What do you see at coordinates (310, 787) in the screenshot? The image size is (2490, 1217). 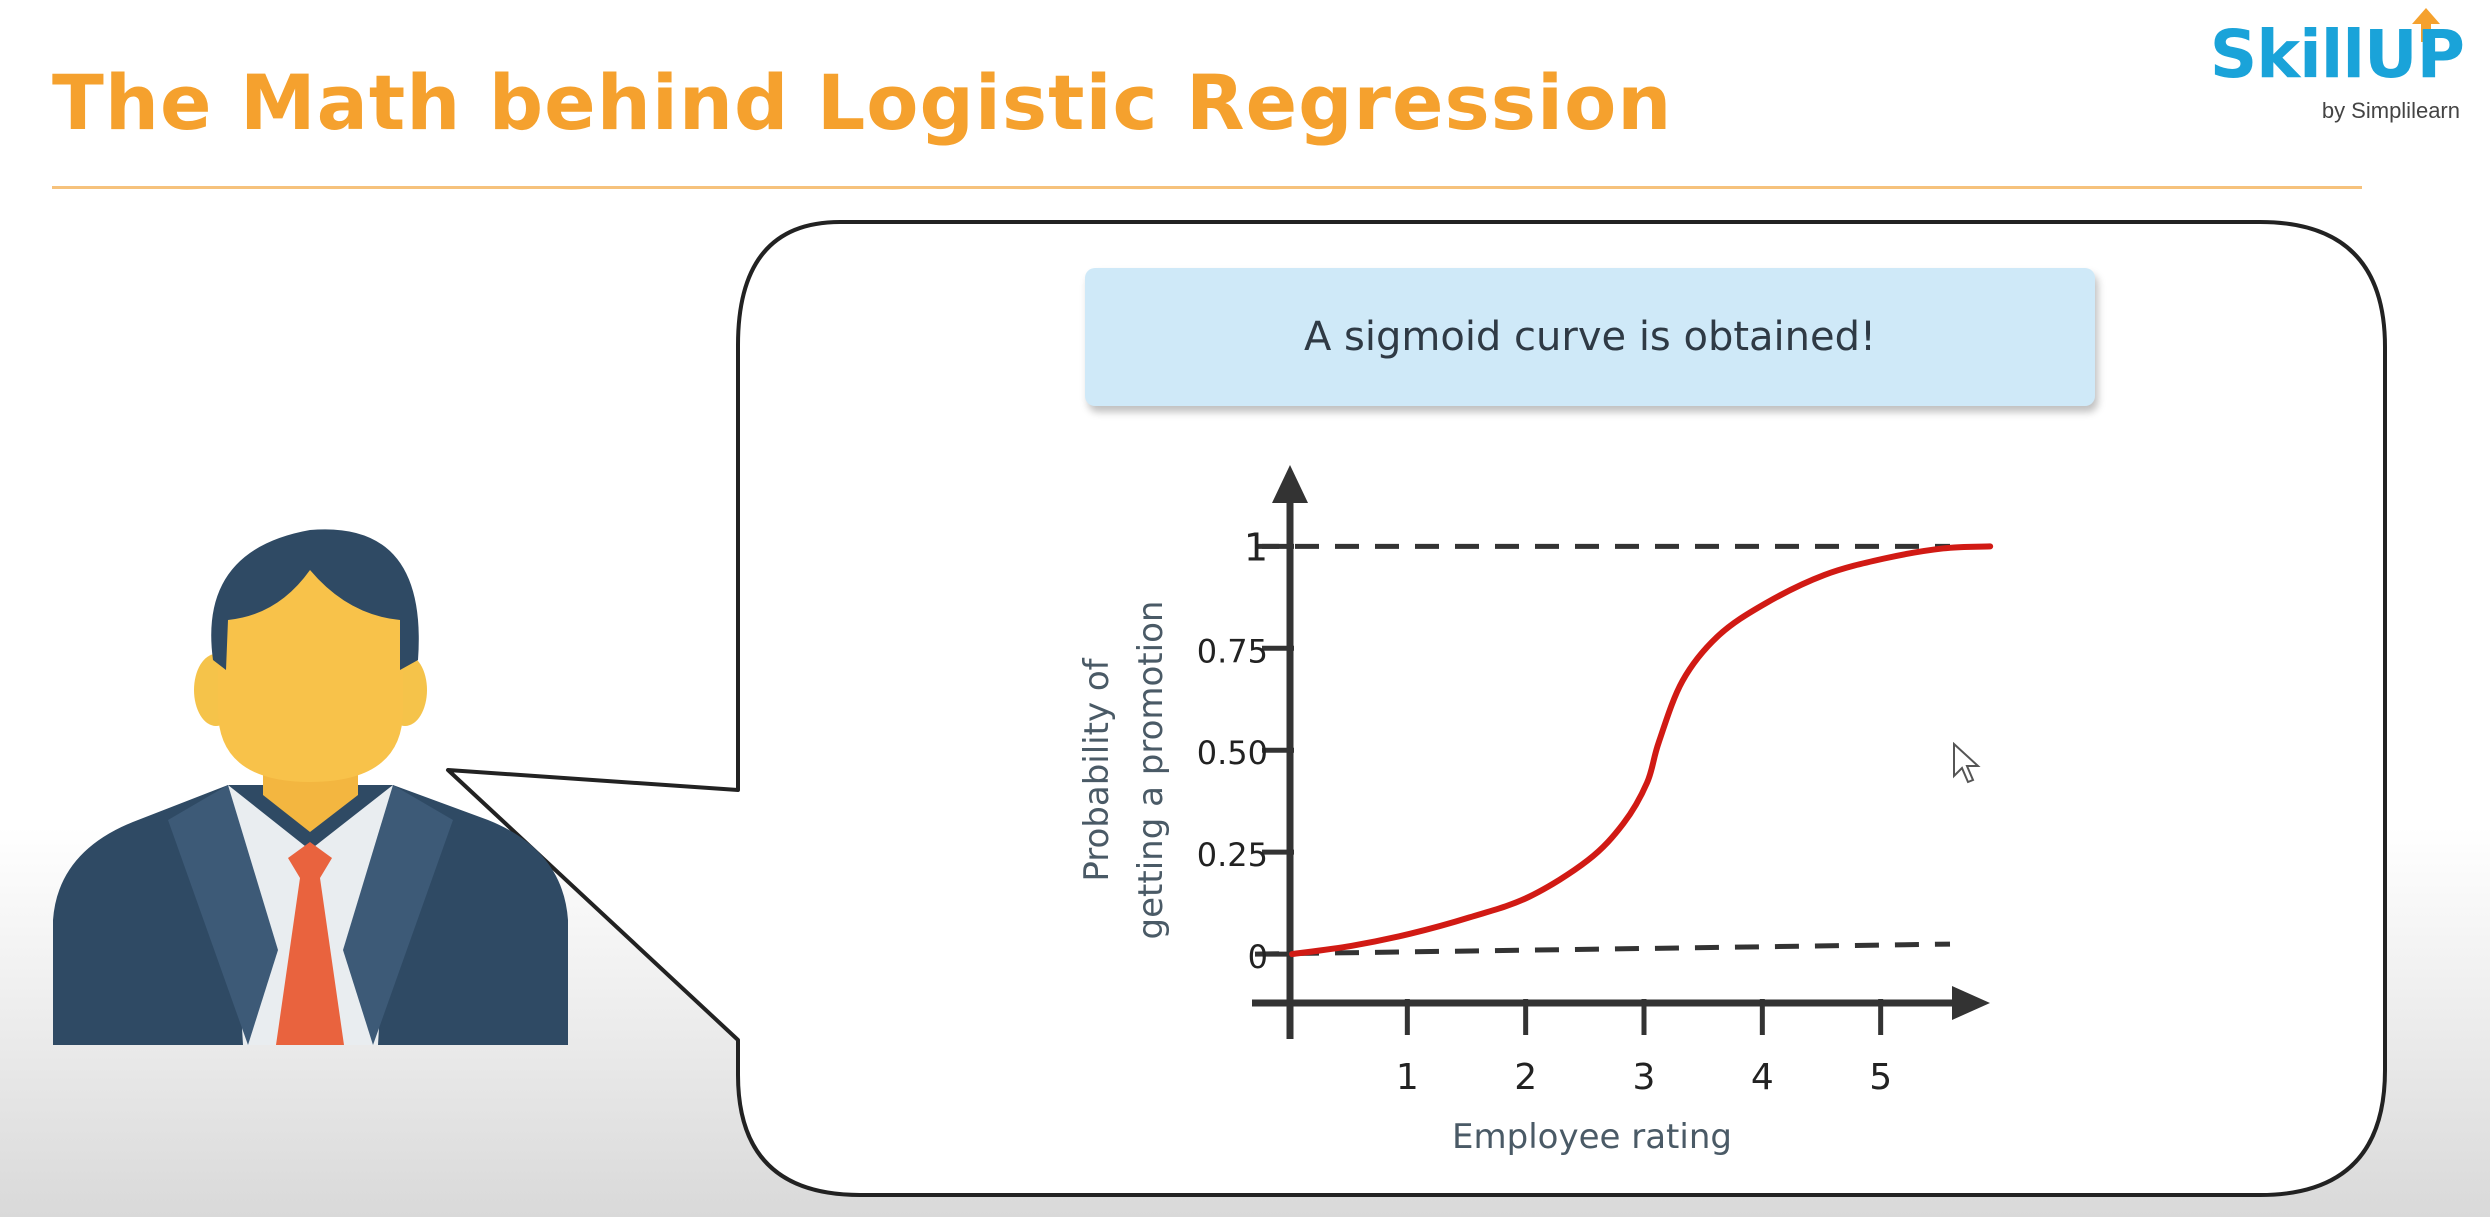 I see `businessman-icon` at bounding box center [310, 787].